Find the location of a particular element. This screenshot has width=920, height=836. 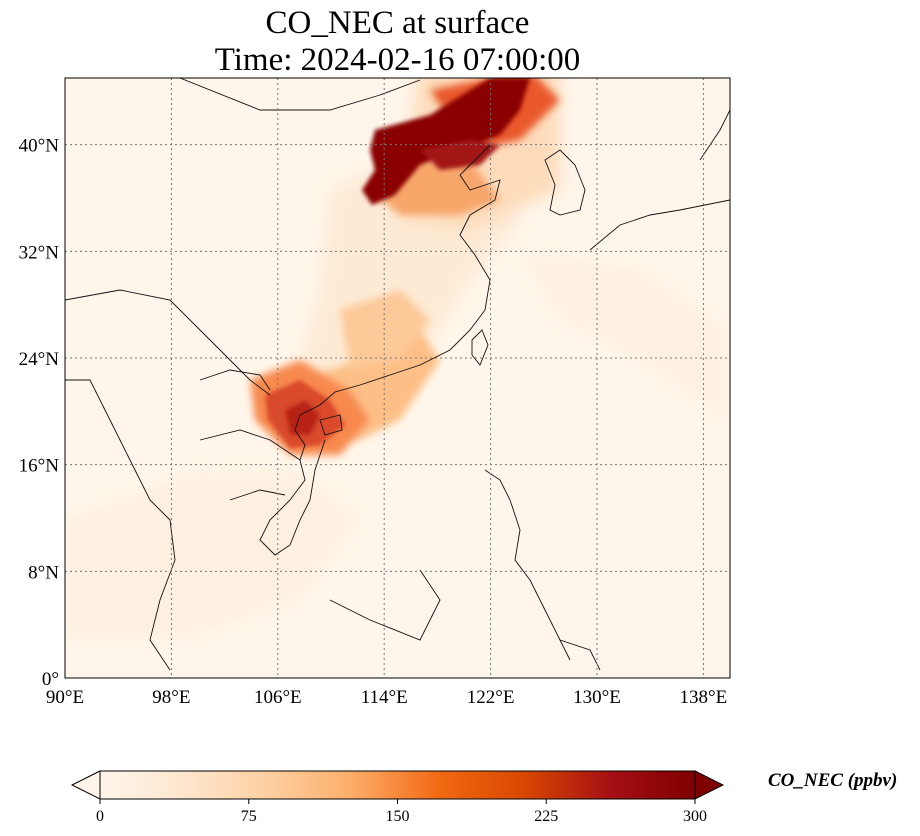

colorbar-gradient is located at coordinates (397, 785).